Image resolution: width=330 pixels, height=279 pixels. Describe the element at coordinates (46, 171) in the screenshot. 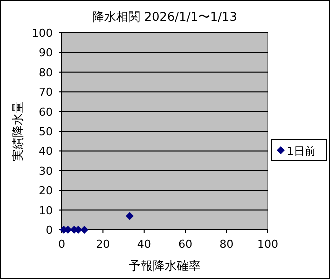

I see `y-tick-label: 30` at that location.